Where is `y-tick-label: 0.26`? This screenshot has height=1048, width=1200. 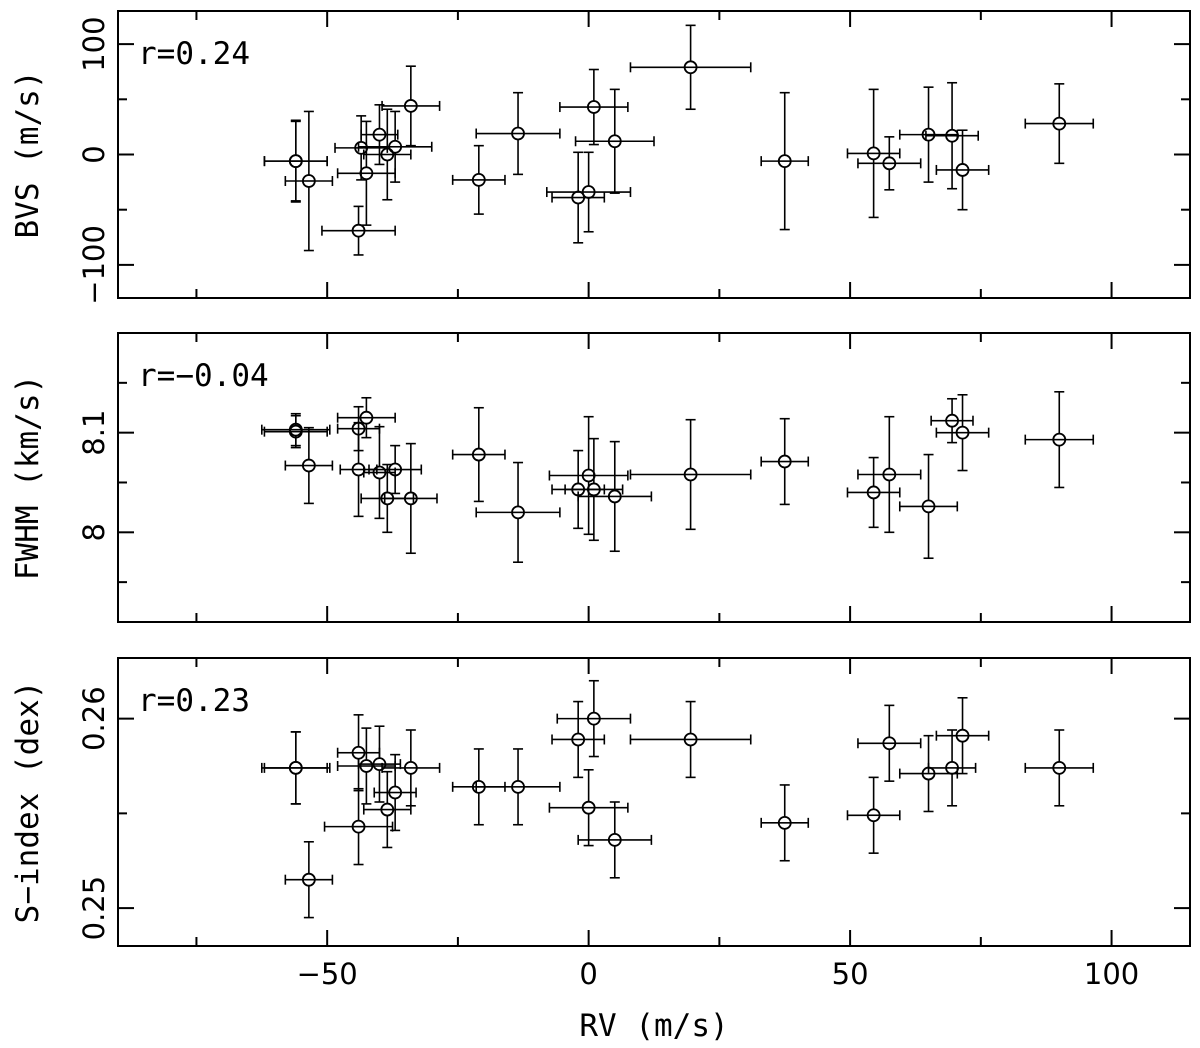
y-tick-label: 0.26 is located at coordinates (94, 718).